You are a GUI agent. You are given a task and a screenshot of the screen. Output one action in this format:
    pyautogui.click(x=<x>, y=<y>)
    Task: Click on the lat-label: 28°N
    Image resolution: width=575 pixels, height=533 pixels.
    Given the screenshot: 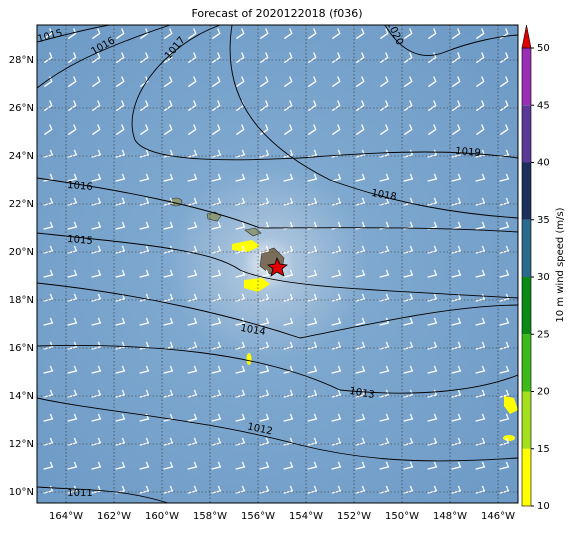 What is the action you would take?
    pyautogui.click(x=21, y=60)
    